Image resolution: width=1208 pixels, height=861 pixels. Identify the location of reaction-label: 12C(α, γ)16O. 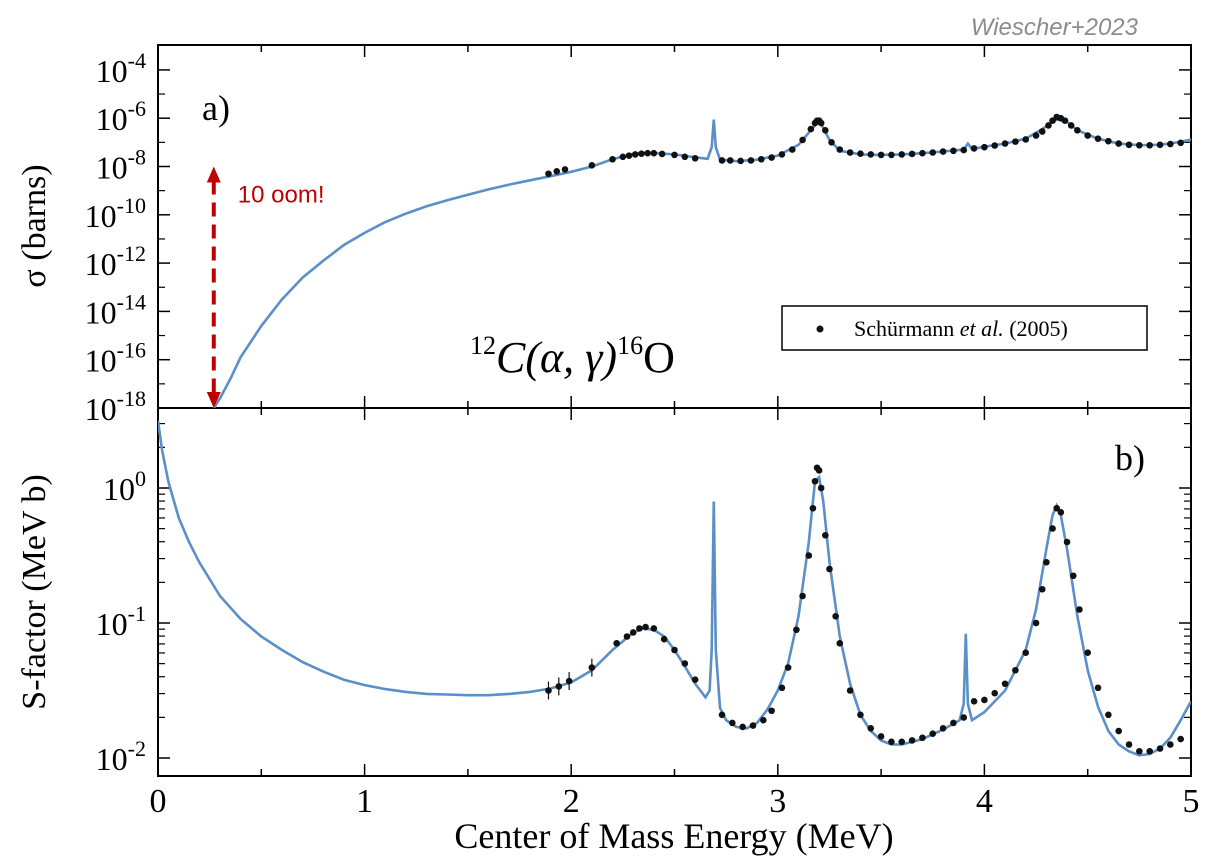
(572, 356).